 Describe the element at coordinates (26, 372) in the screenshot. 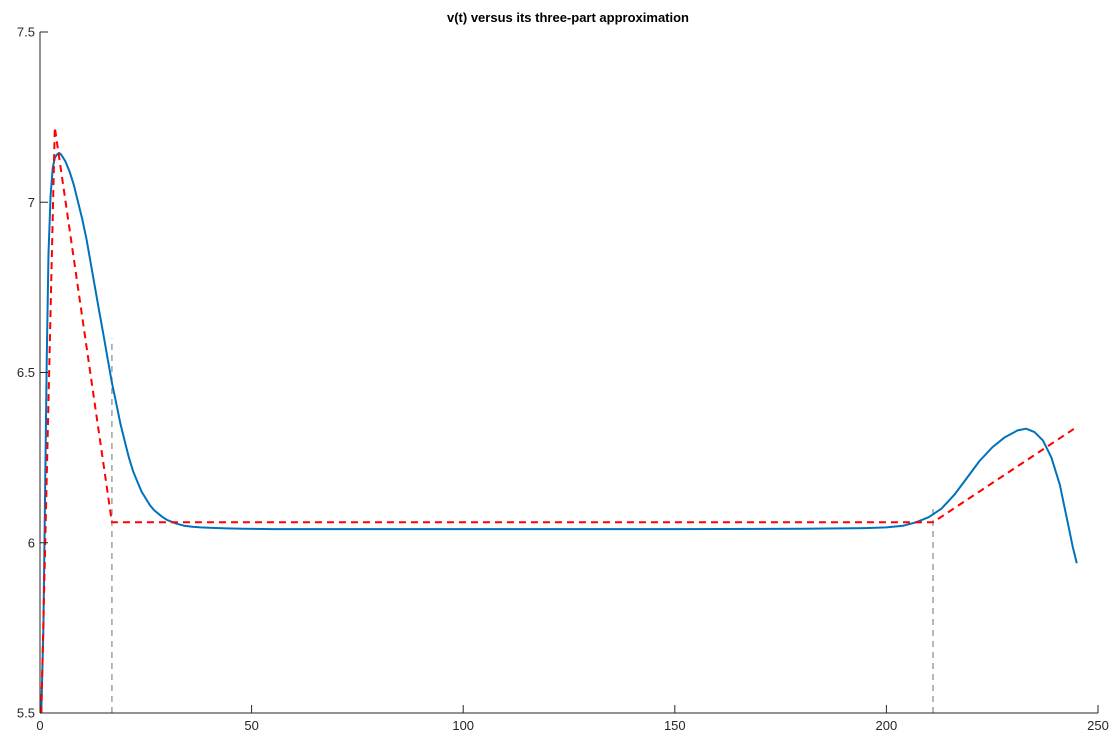

I see `y-tick-label: 6.5` at that location.